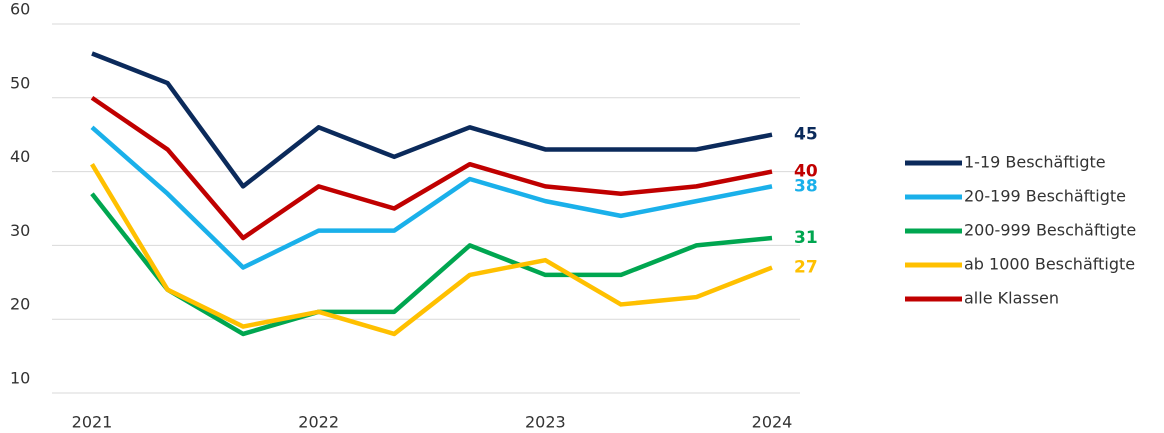 The width and height of the screenshot is (1164, 433). Describe the element at coordinates (318, 422) in the screenshot. I see `x-tick-label: 2022` at that location.